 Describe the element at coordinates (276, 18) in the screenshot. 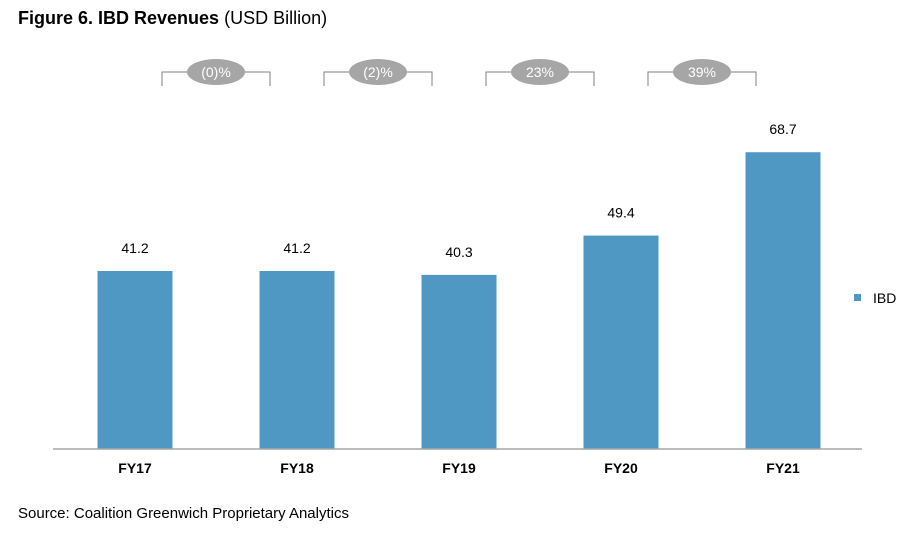

I see `chart-title-unit: (USD Billion)` at that location.